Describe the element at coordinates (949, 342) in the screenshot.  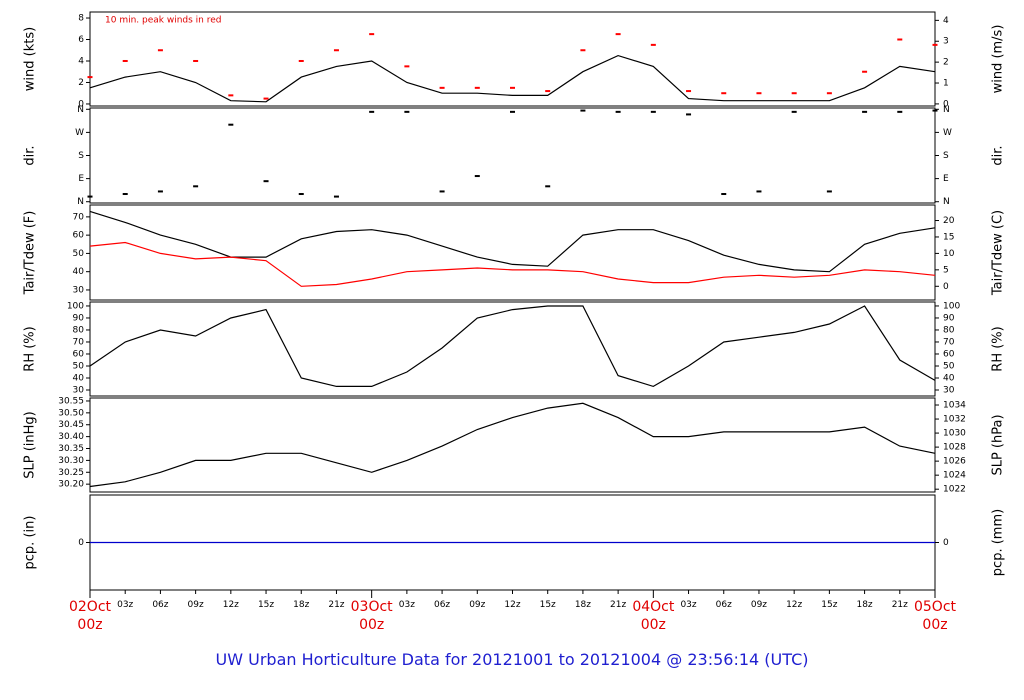
I see `y2-tick-label: 70` at that location.